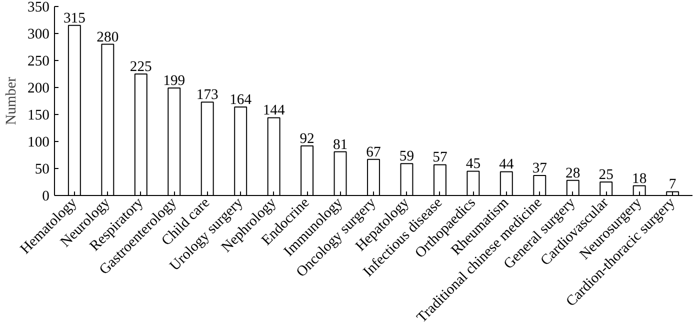 The height and width of the screenshot is (334, 700). Describe the element at coordinates (74, 18) in the screenshot. I see `data-label: 315` at that location.